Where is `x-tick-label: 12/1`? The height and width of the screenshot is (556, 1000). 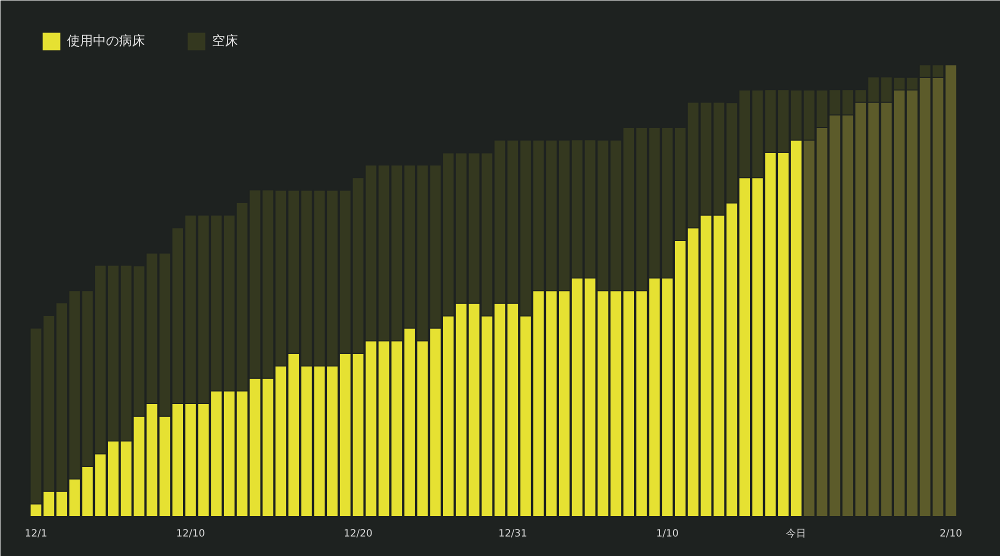
x-tick-label: 12/1 is located at coordinates (36, 534).